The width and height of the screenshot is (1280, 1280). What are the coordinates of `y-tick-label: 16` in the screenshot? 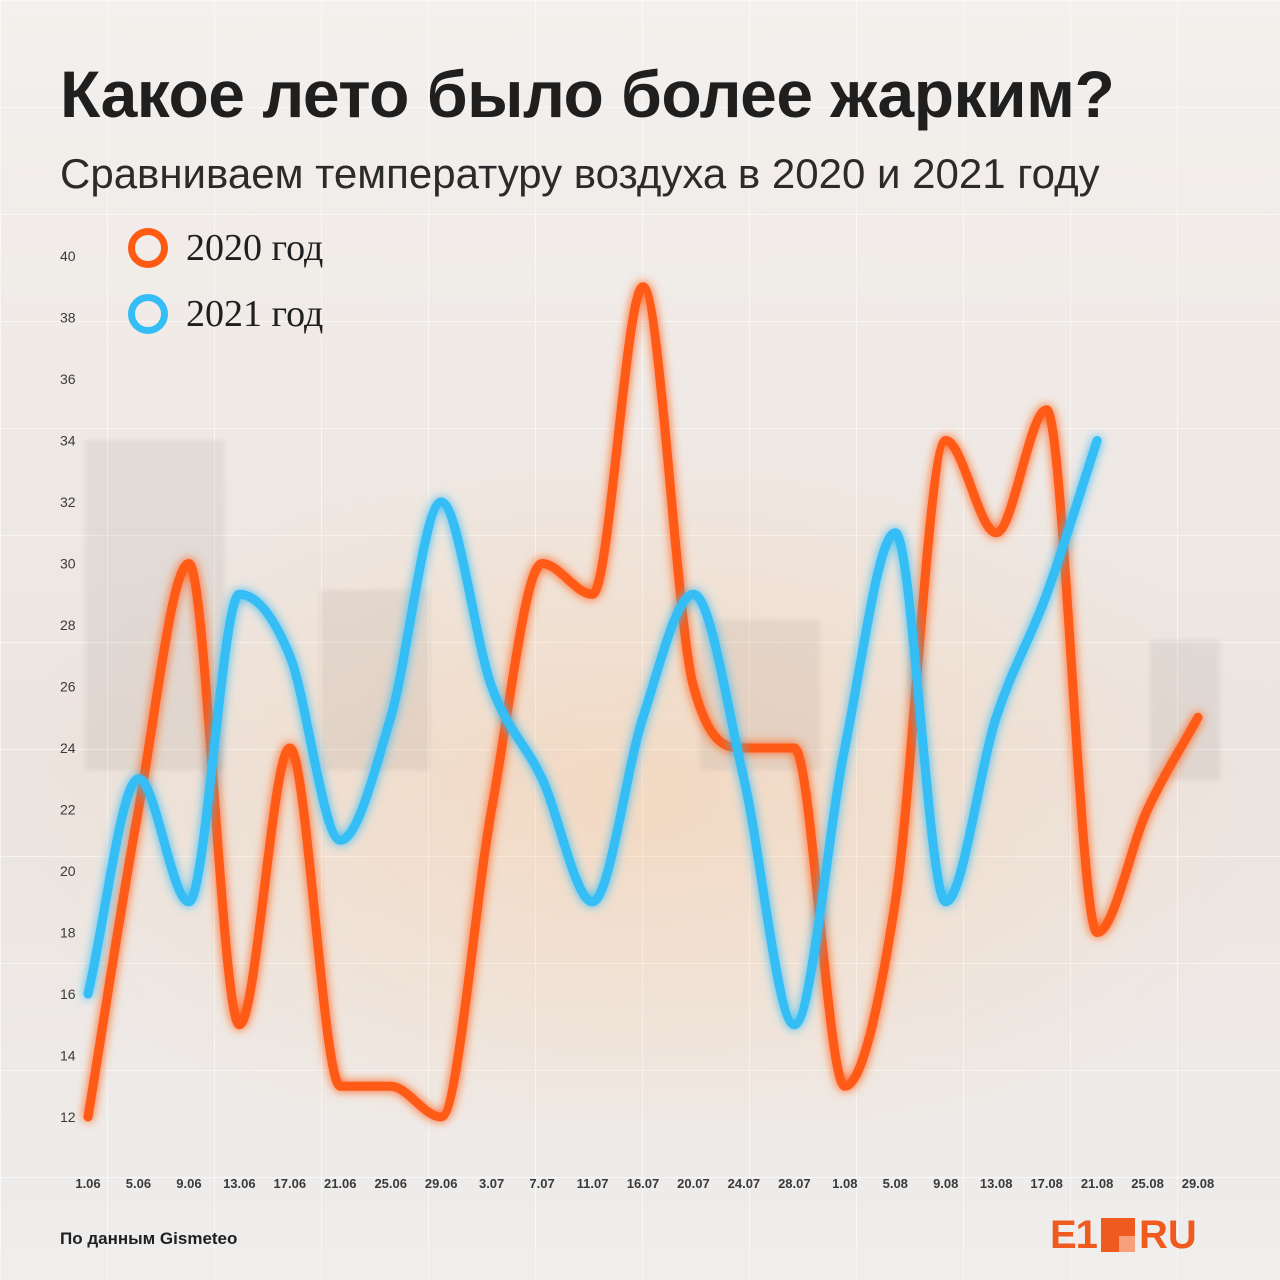 It's located at (68, 994).